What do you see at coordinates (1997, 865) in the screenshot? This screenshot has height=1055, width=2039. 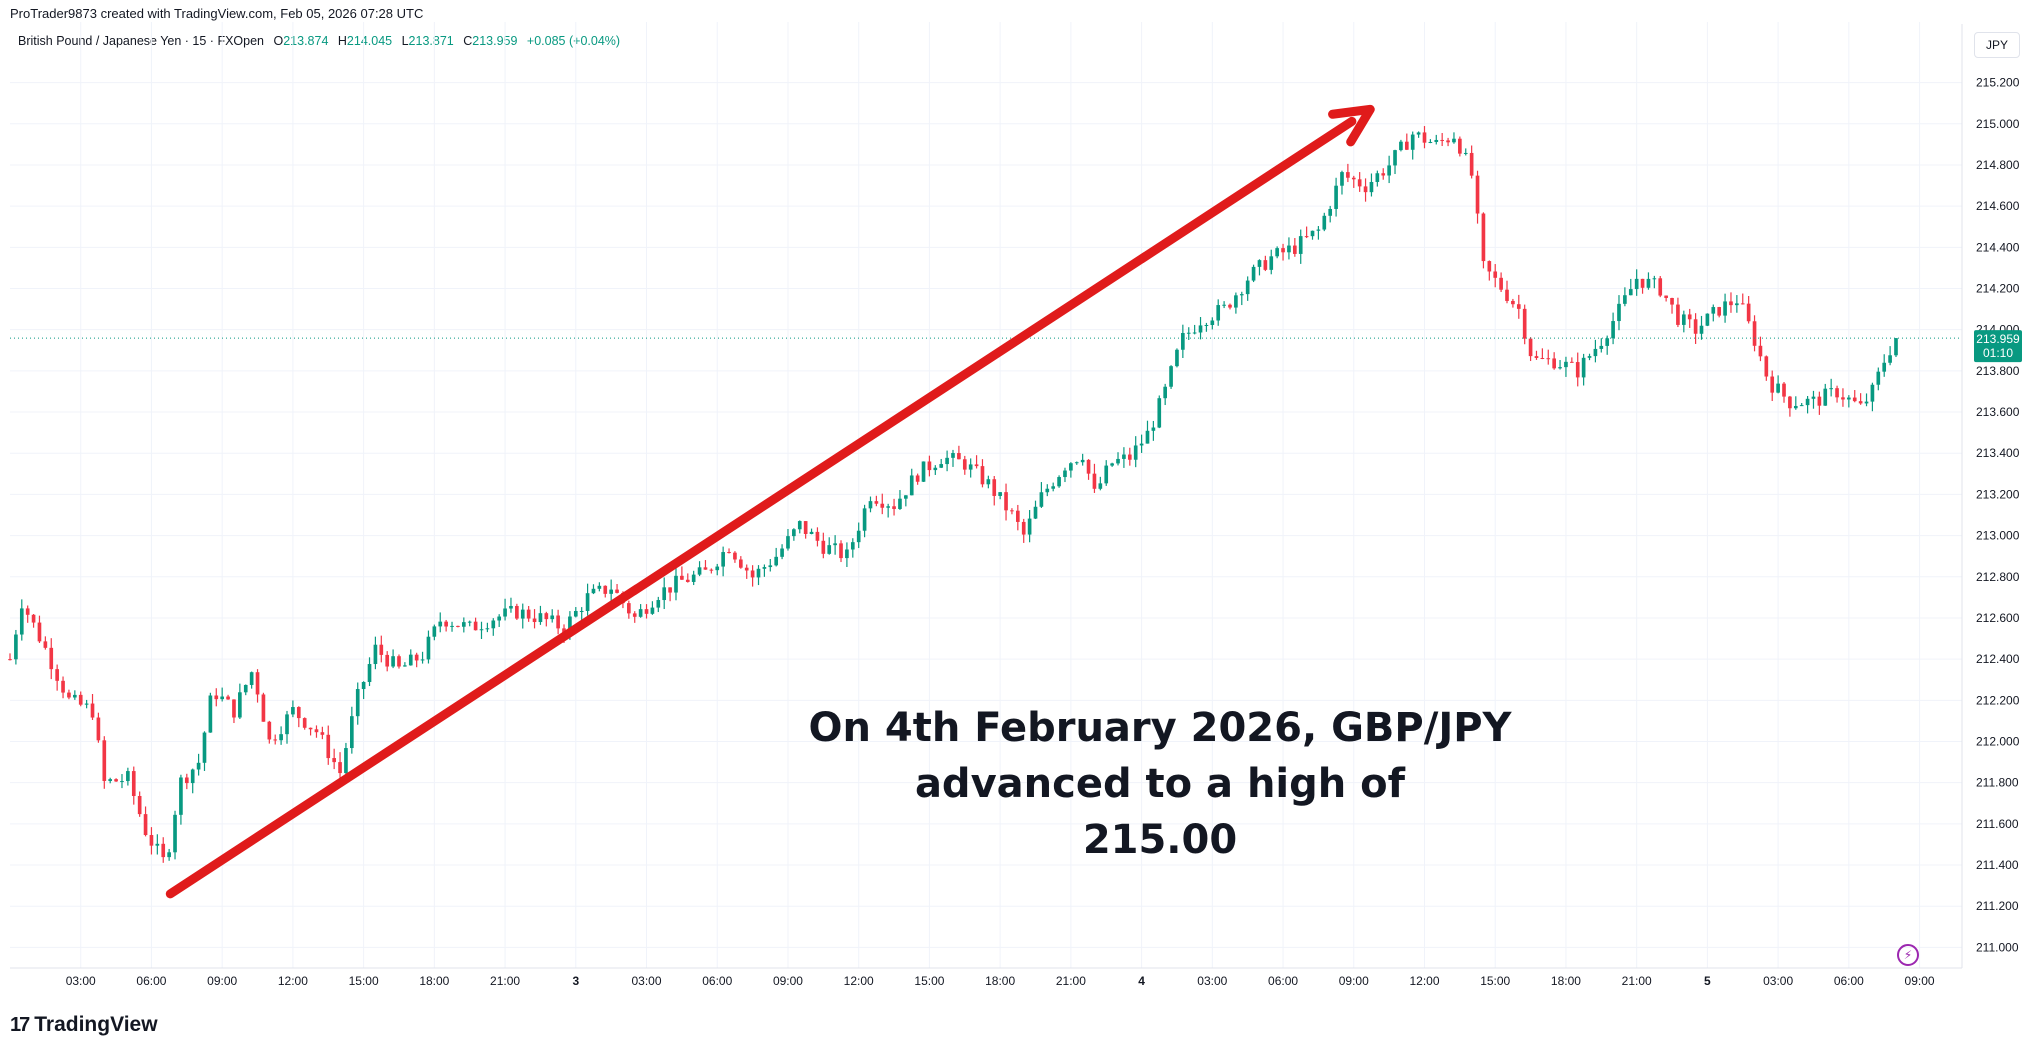 I see `y-tick-label: 211.400` at bounding box center [1997, 865].